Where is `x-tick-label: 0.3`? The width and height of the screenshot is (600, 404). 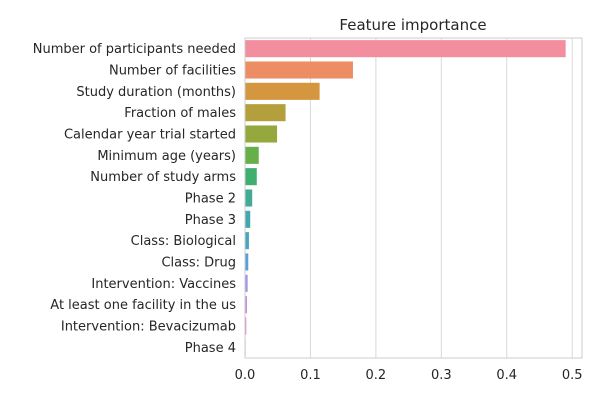
x-tick-label: 0.3 is located at coordinates (441, 375).